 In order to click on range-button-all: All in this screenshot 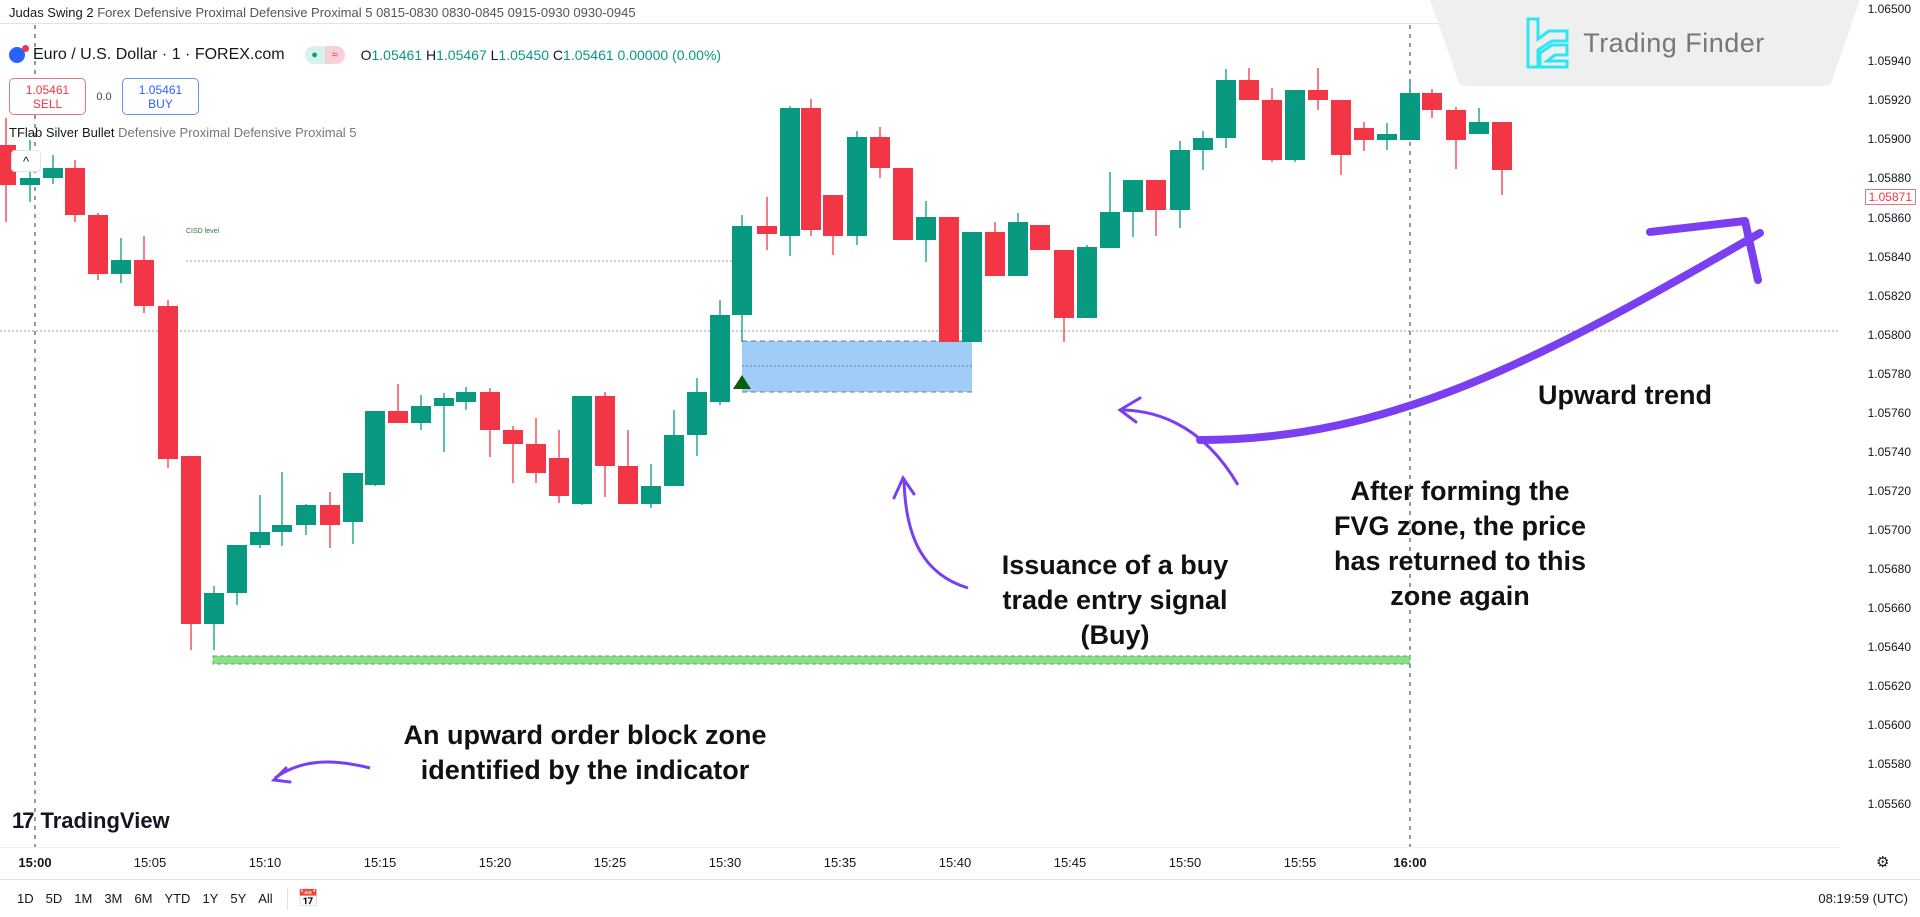, I will do `click(265, 898)`.